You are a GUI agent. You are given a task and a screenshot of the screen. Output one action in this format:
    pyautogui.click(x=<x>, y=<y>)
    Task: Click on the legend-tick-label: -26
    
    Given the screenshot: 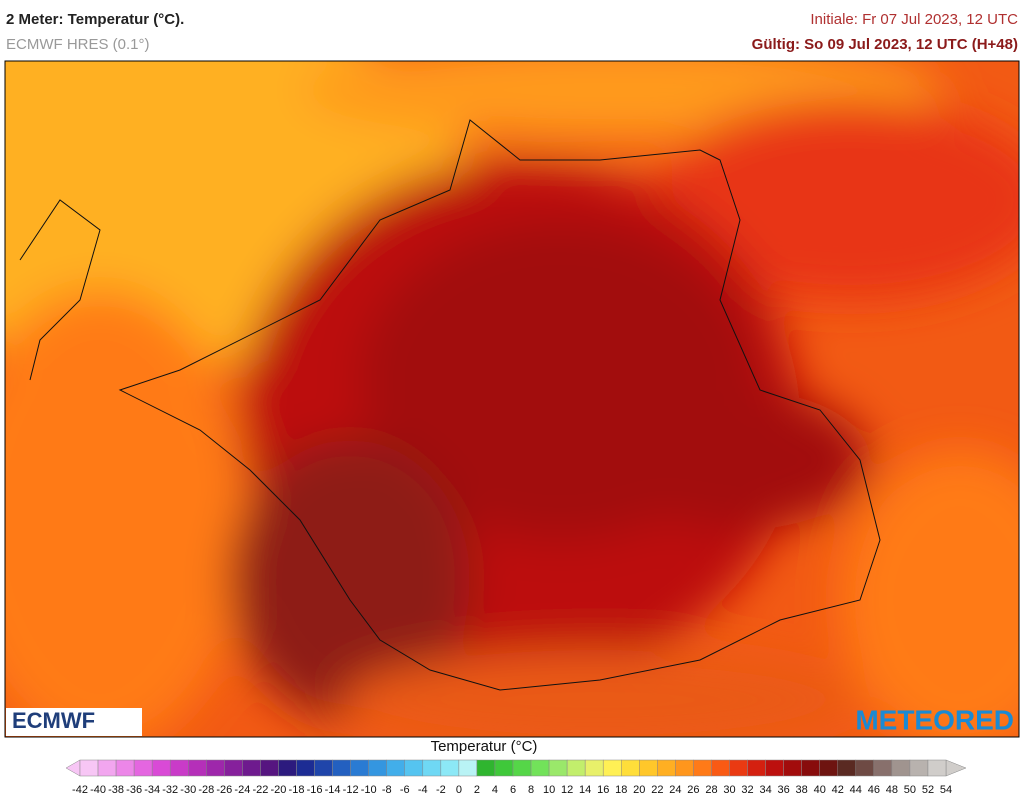 What is the action you would take?
    pyautogui.click(x=224, y=790)
    